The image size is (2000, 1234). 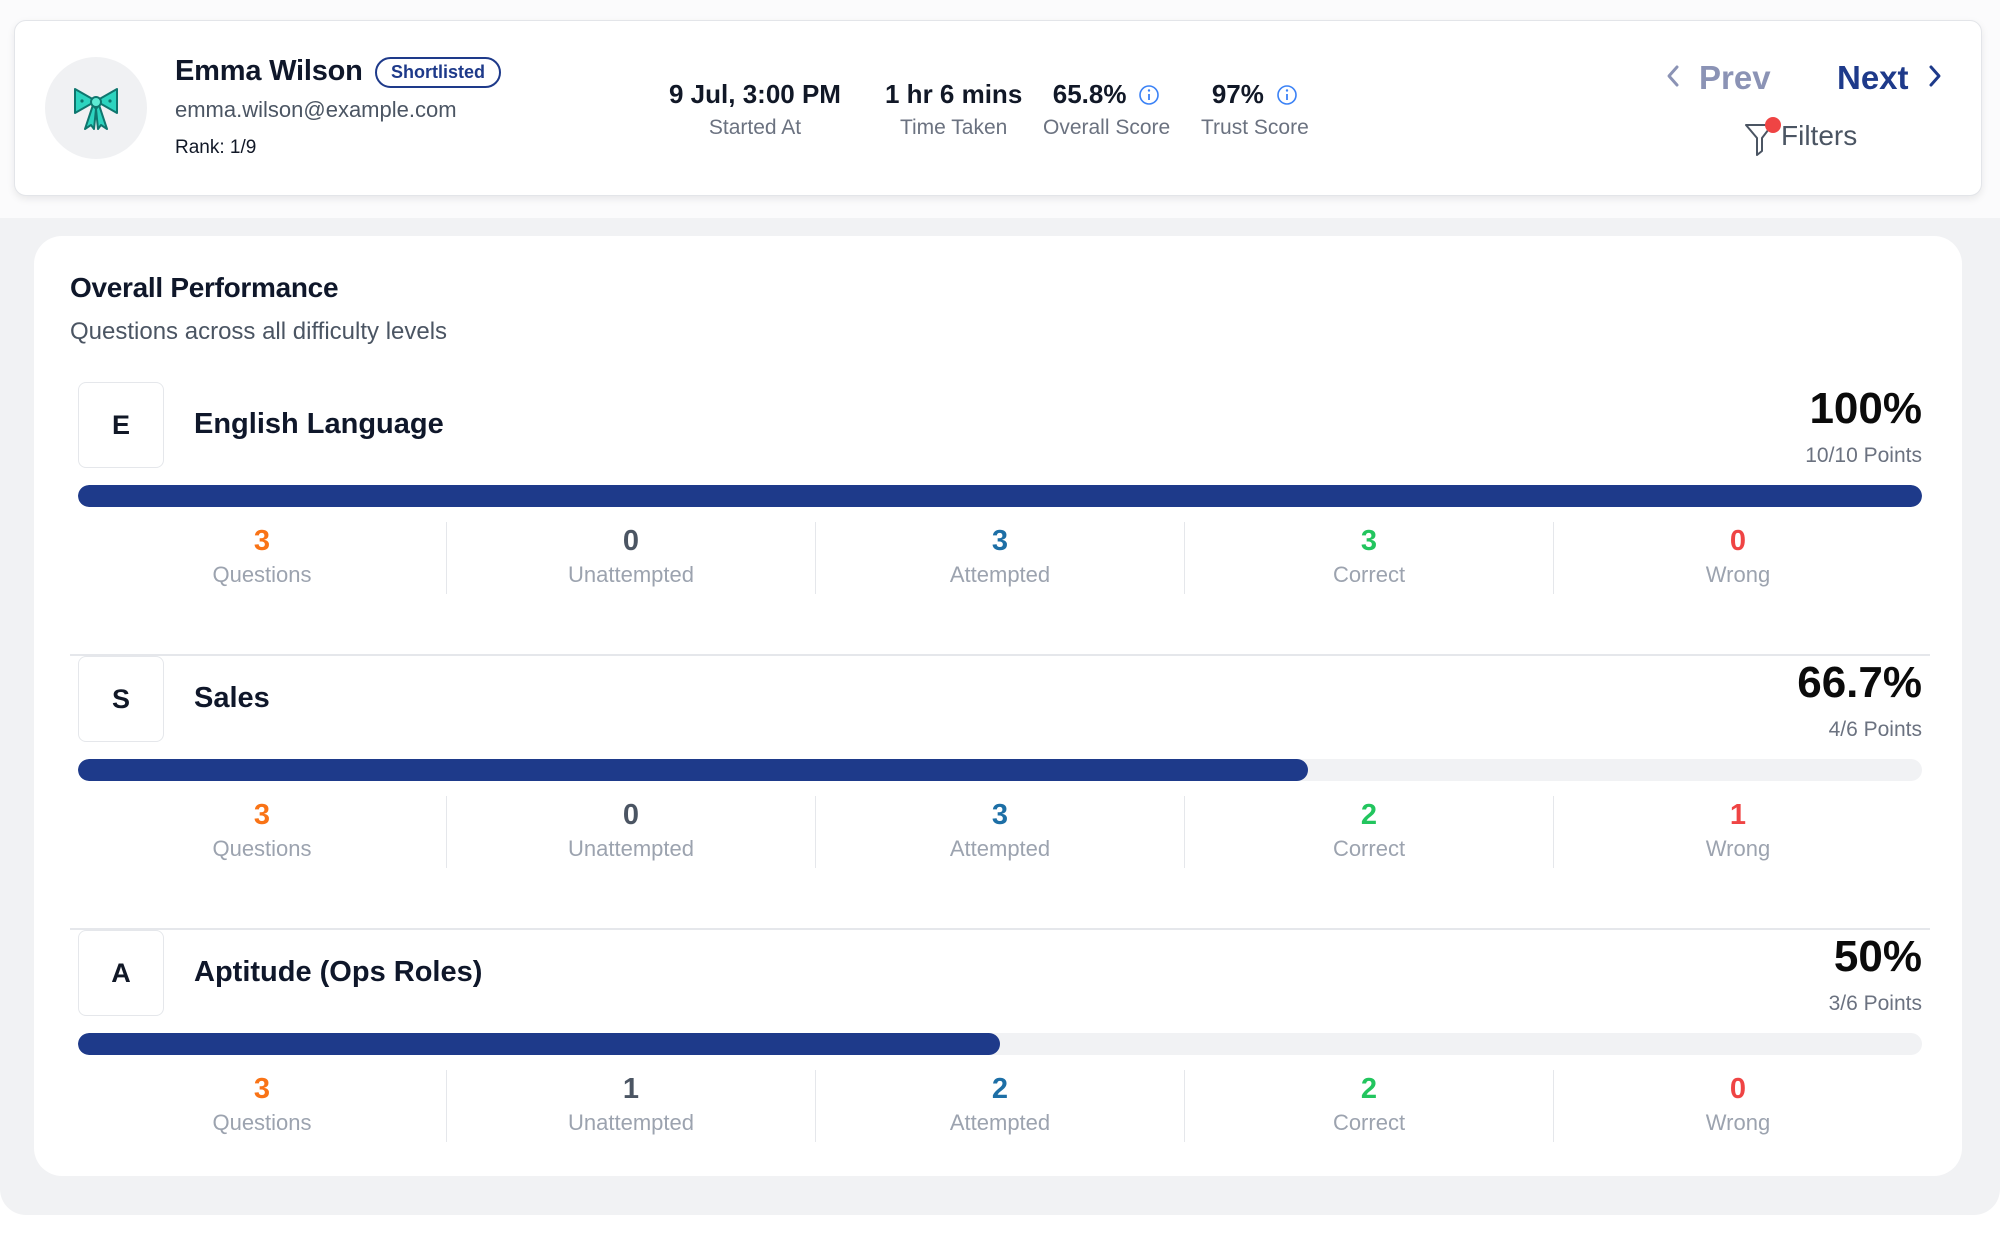 What do you see at coordinates (1875, 729) in the screenshot?
I see `subject-points: 4/6 Points` at bounding box center [1875, 729].